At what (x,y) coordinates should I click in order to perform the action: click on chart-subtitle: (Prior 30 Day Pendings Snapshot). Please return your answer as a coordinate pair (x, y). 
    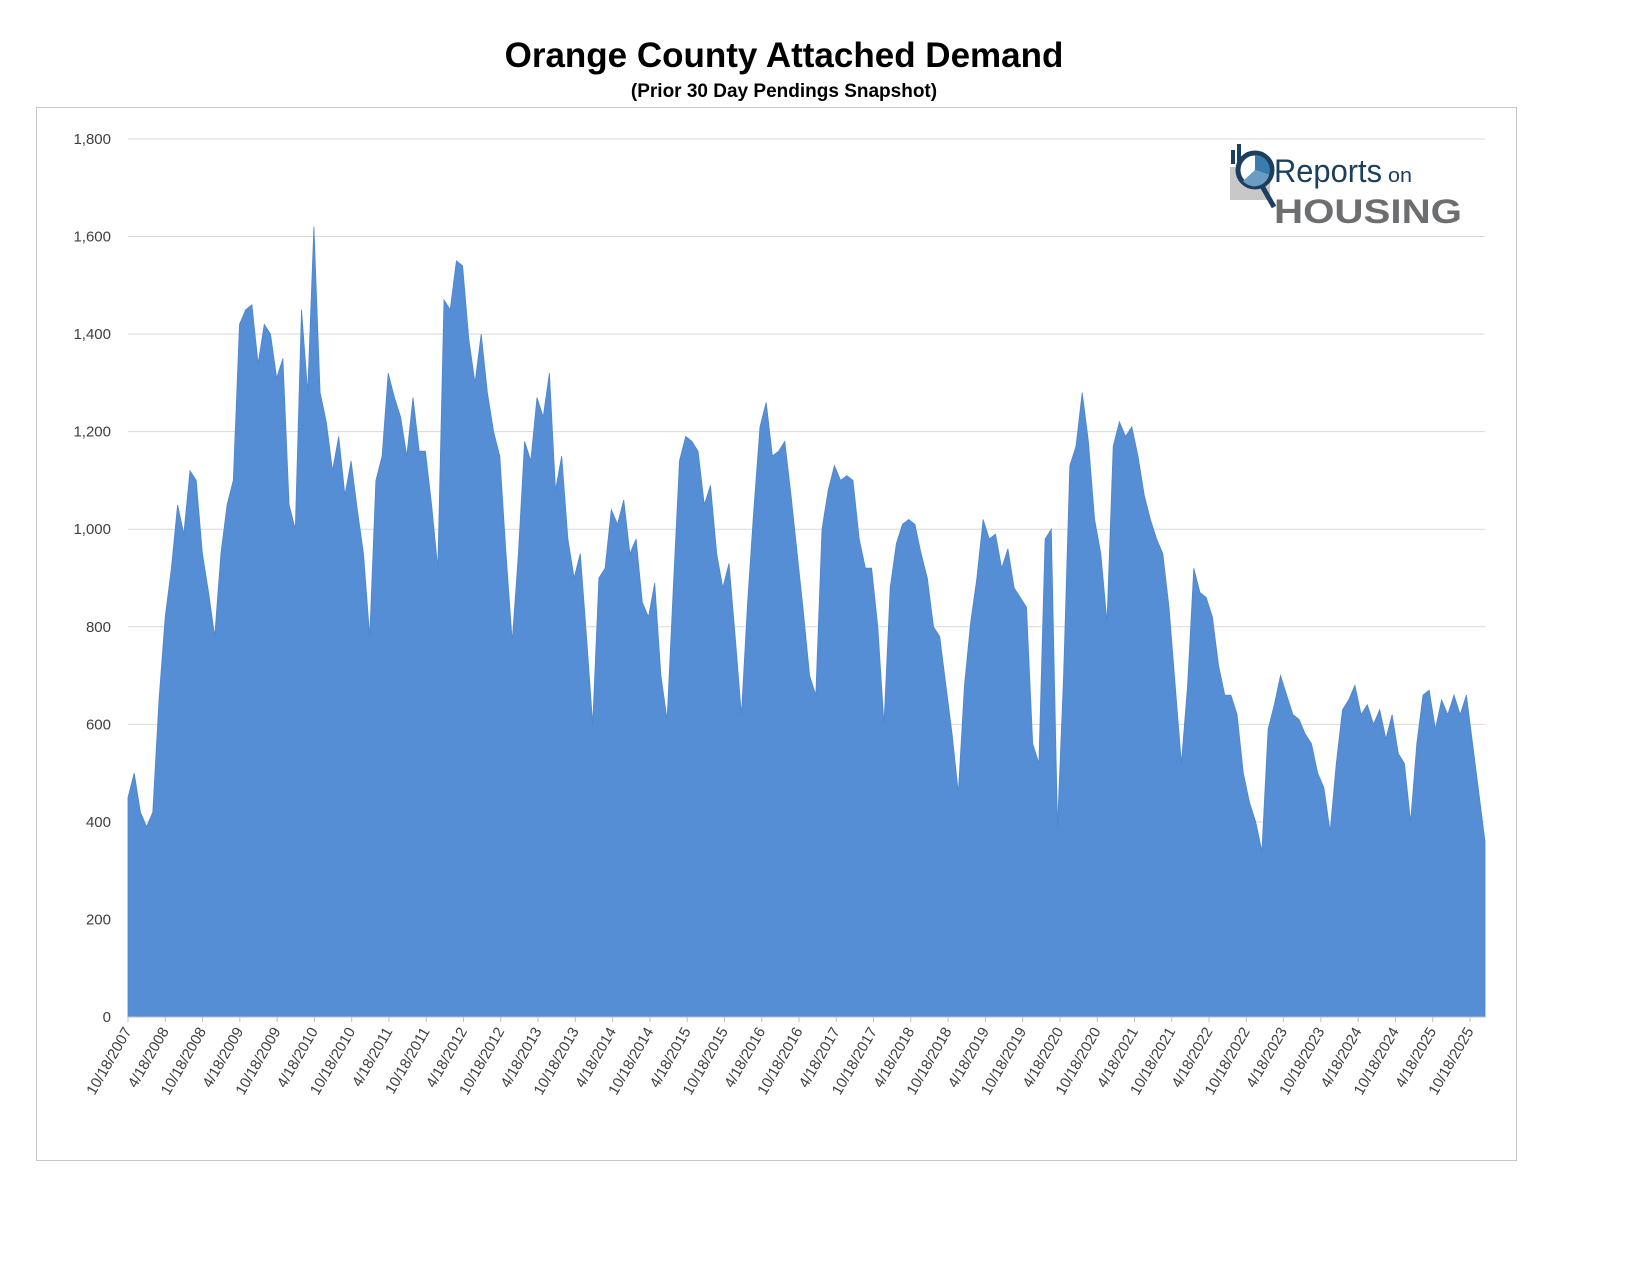
    Looking at the image, I should click on (784, 91).